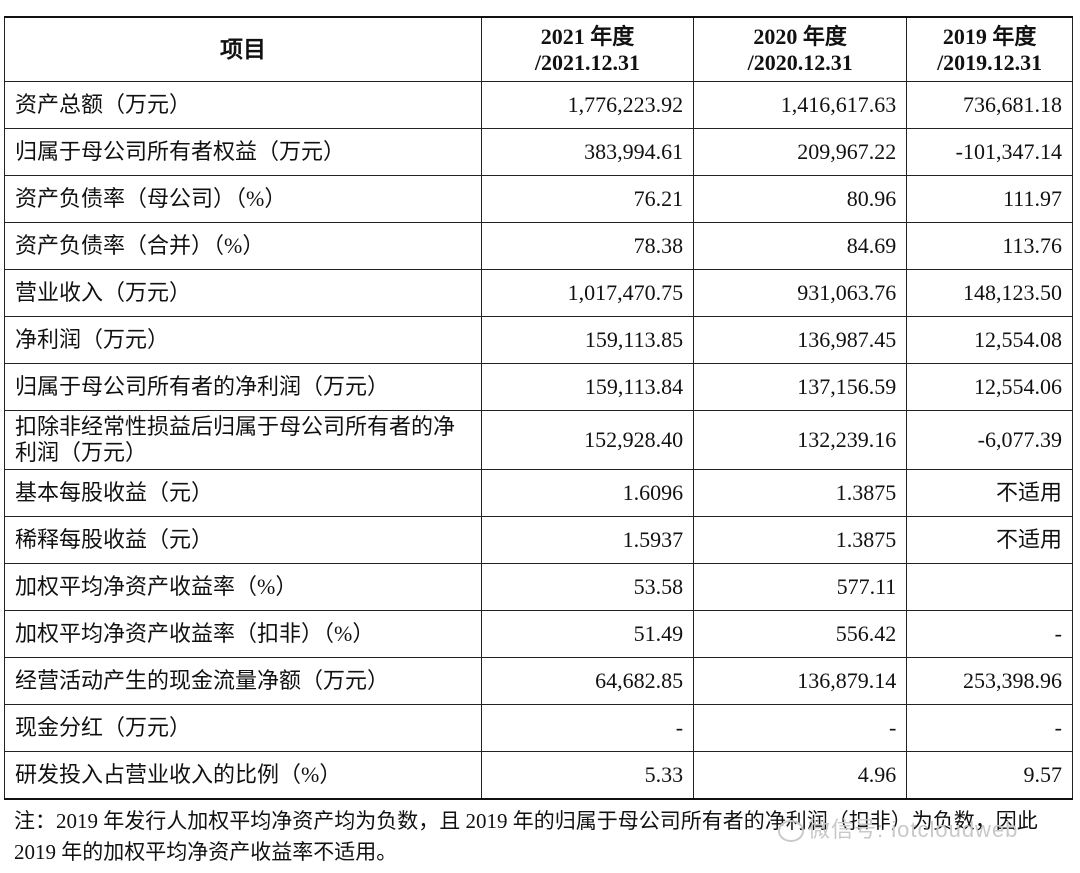 The image size is (1080, 873). Describe the element at coordinates (587, 775) in the screenshot. I see `cell-2021: 5.33` at that location.